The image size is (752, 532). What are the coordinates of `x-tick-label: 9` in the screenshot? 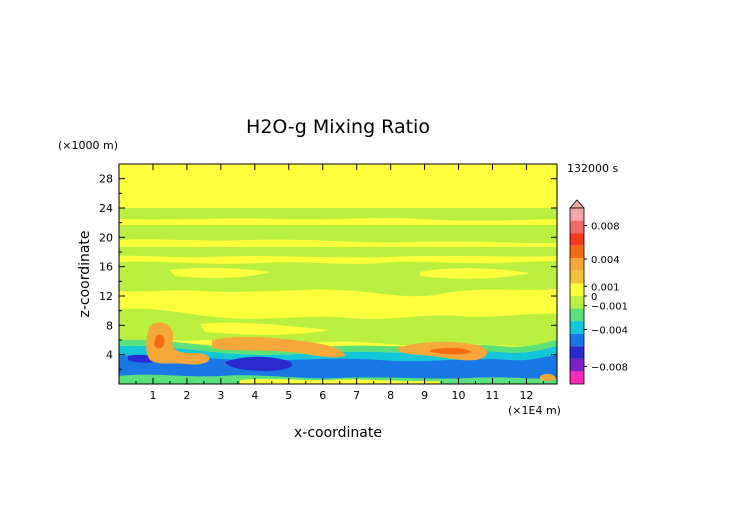 It's located at (424, 395).